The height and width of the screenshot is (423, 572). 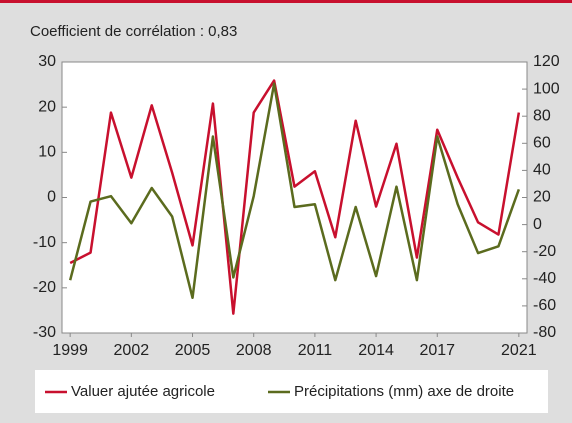 What do you see at coordinates (51, 197) in the screenshot?
I see `y-tick-label: 0` at bounding box center [51, 197].